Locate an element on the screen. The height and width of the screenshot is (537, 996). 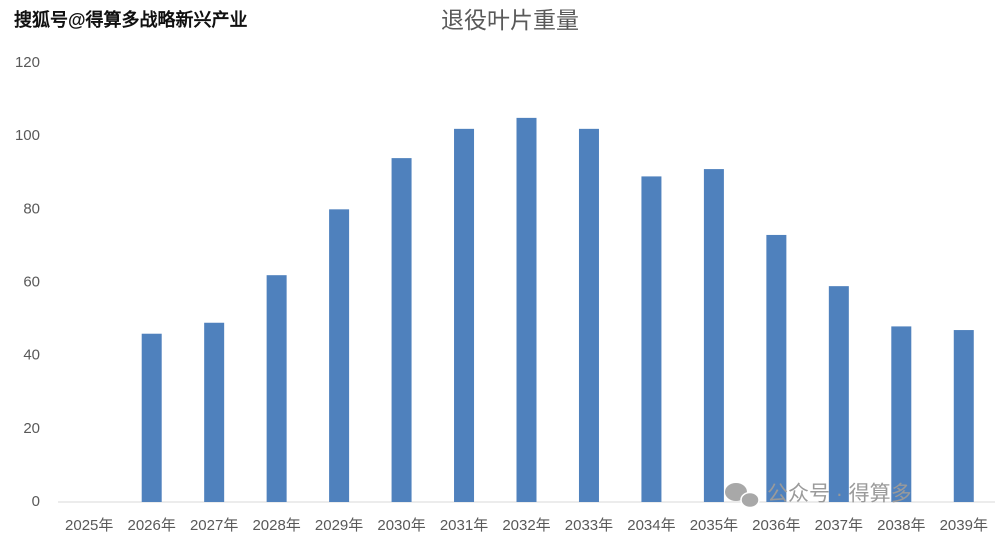
y-tick-label: 100 is located at coordinates (27, 135).